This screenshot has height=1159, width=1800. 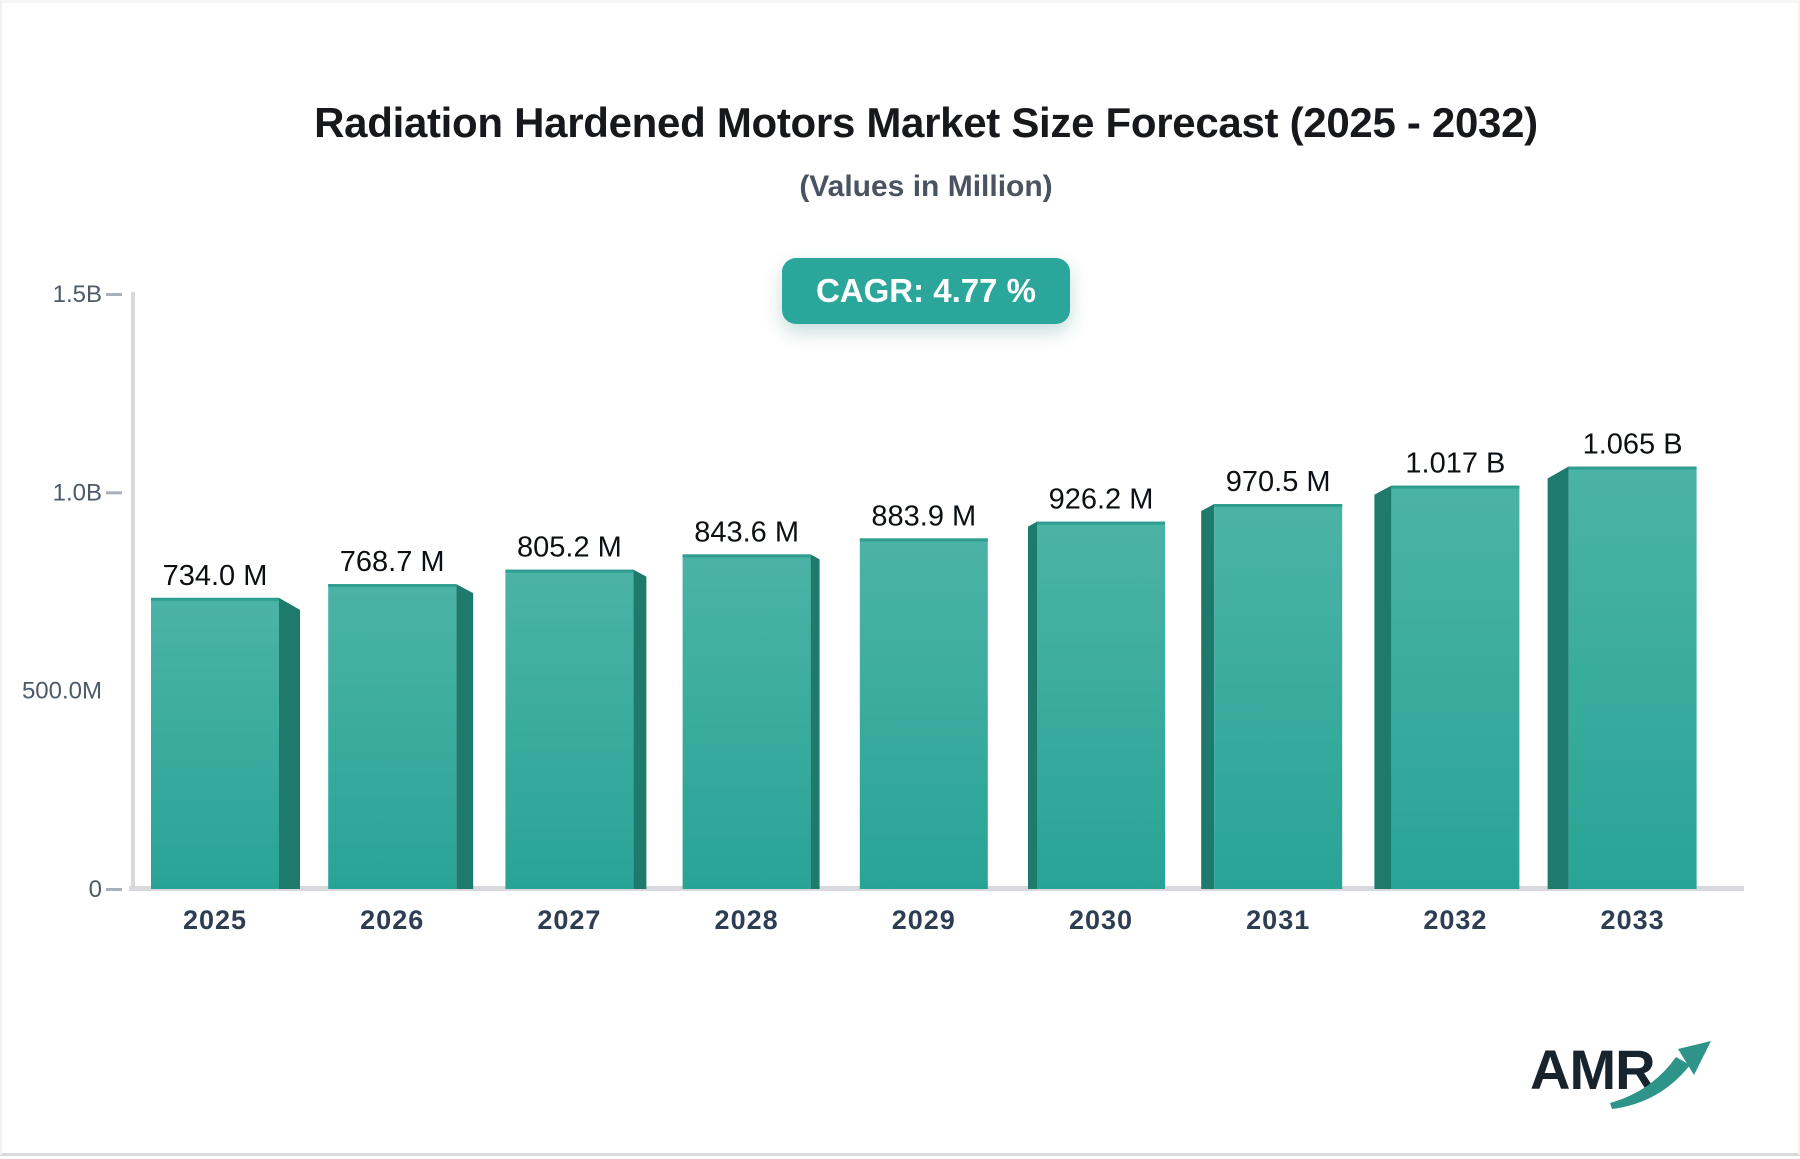 What do you see at coordinates (392, 920) in the screenshot?
I see `x-axis-label-2026: 2026` at bounding box center [392, 920].